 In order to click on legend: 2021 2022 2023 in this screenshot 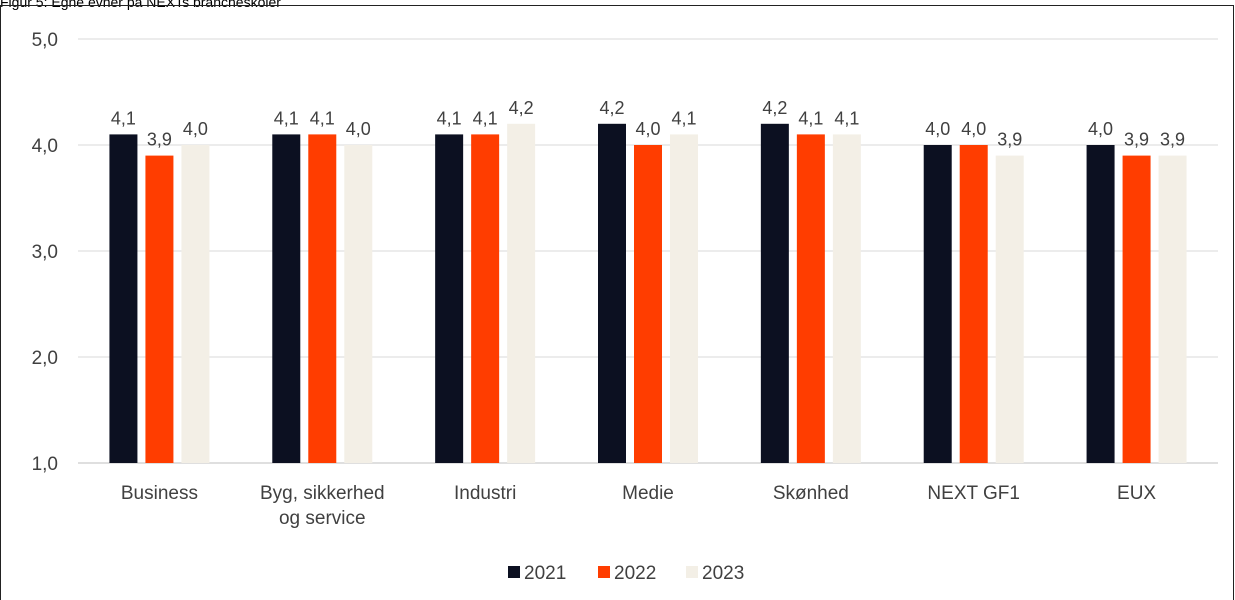, I will do `click(626, 573)`.